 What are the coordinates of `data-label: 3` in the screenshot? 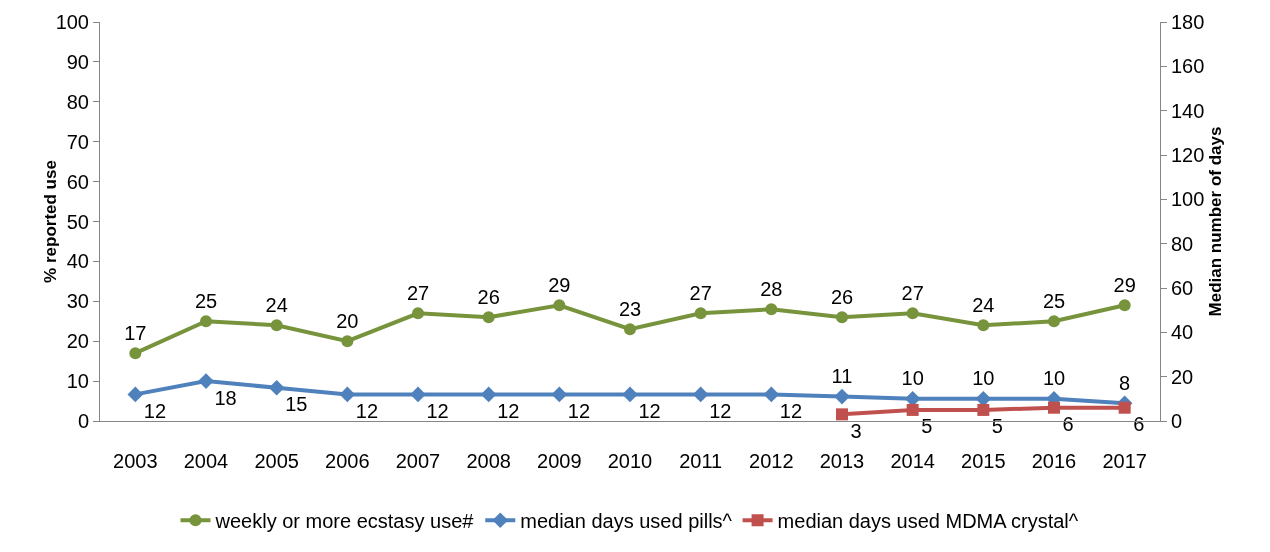 It's located at (856, 430).